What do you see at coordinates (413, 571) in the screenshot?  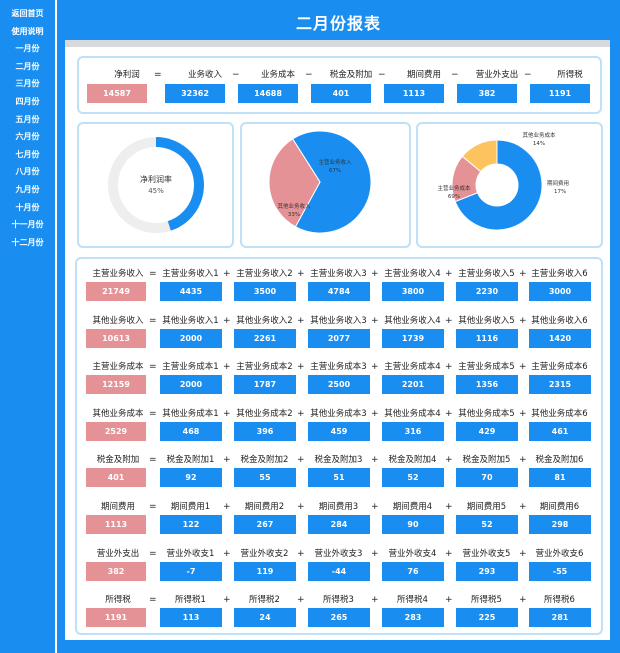 I see `detail-item-value: 76` at bounding box center [413, 571].